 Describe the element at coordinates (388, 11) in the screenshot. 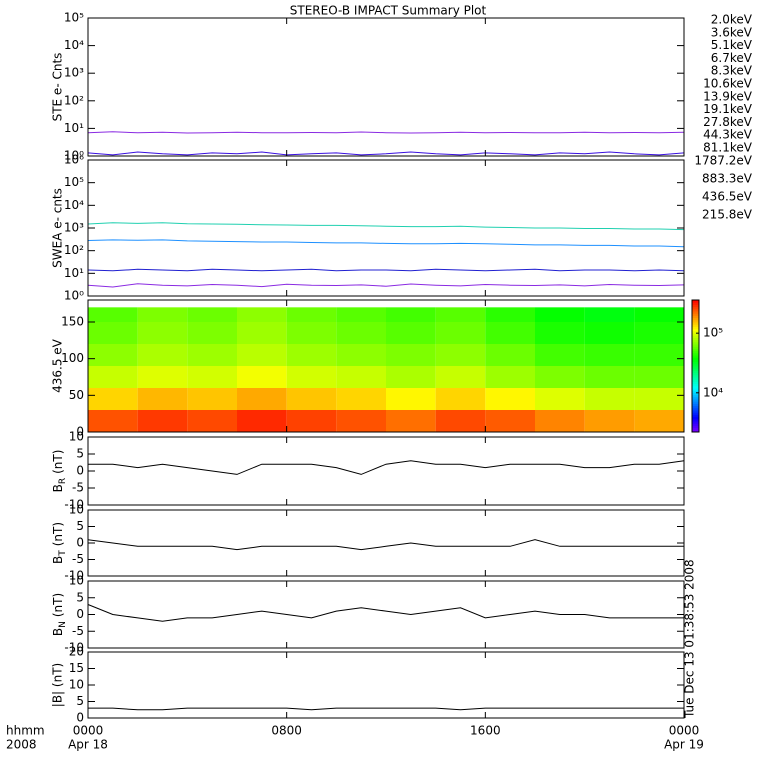

I see `chart-title: STEREO-B IMPACT Summary Plot` at that location.